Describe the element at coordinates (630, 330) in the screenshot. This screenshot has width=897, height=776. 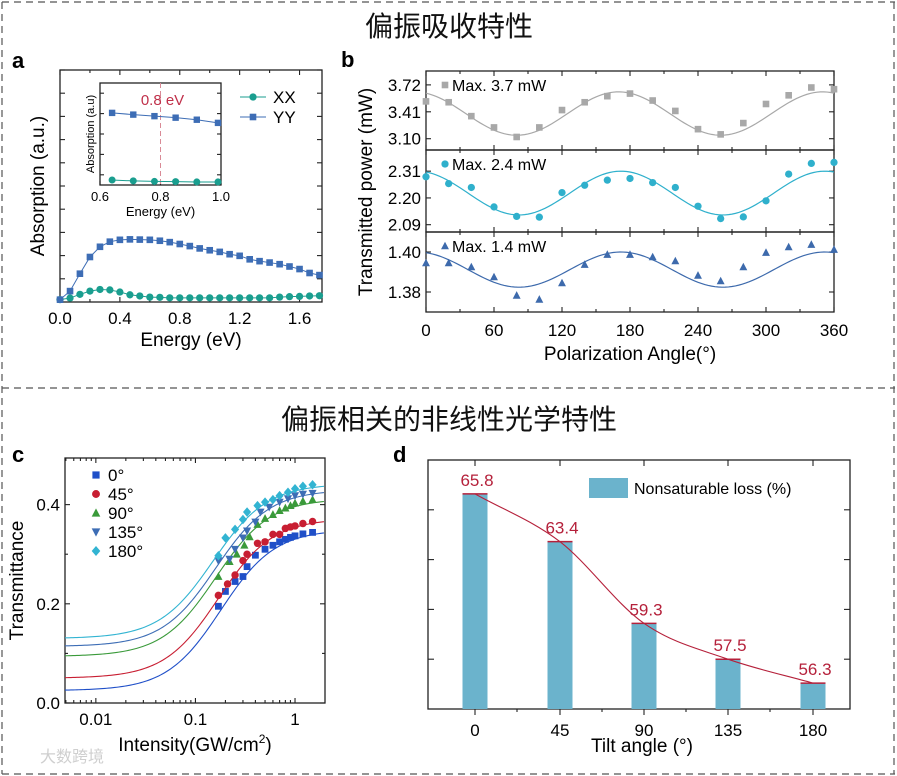
I see `x-tick-label: 180` at that location.